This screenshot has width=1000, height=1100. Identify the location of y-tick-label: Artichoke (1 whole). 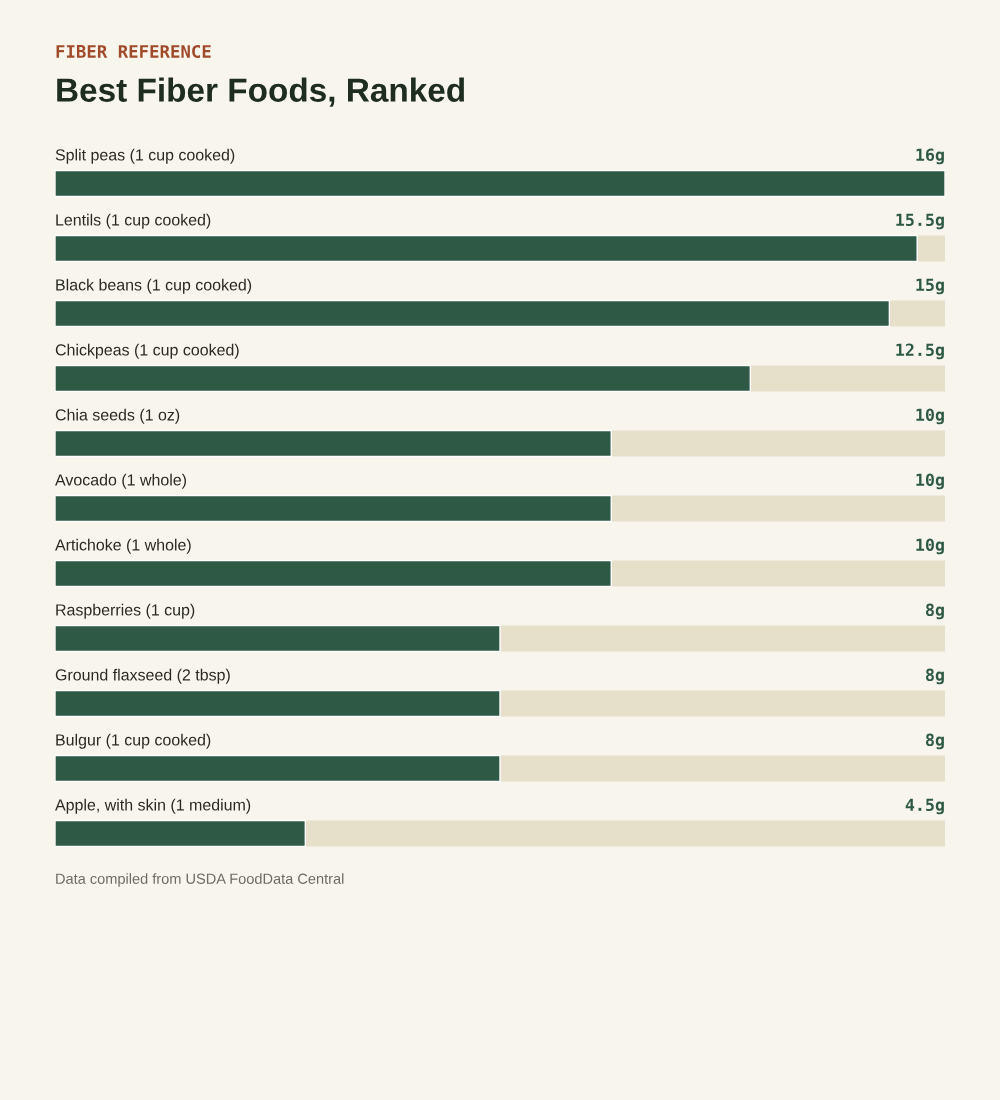
(123, 546).